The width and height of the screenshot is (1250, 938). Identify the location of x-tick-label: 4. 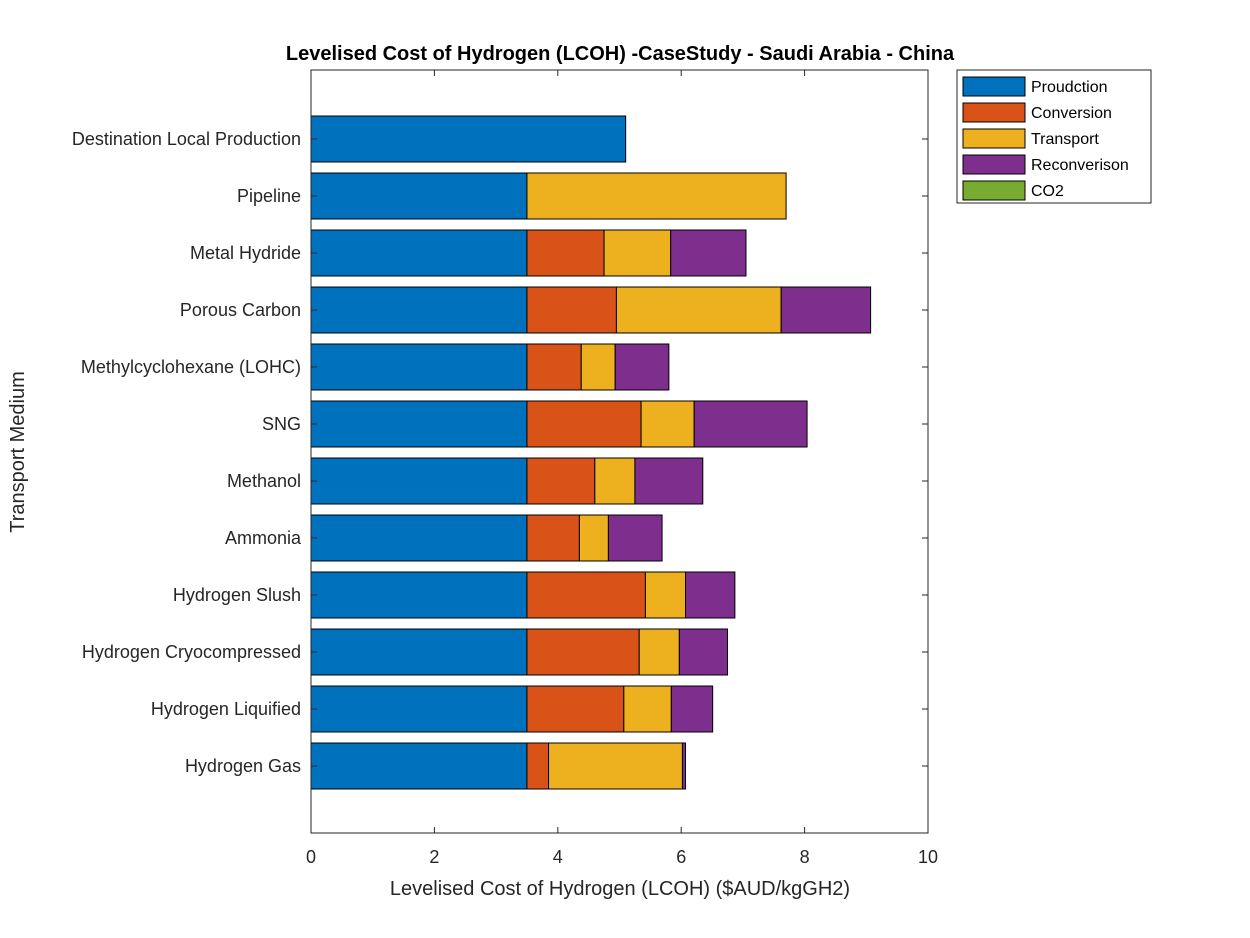
(558, 857).